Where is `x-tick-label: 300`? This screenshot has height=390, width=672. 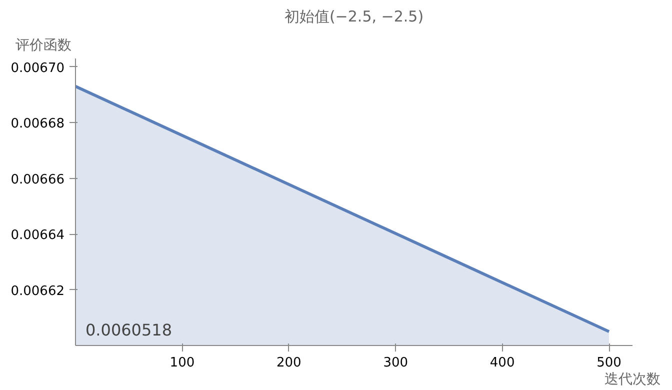 x-tick-label: 300 is located at coordinates (395, 363).